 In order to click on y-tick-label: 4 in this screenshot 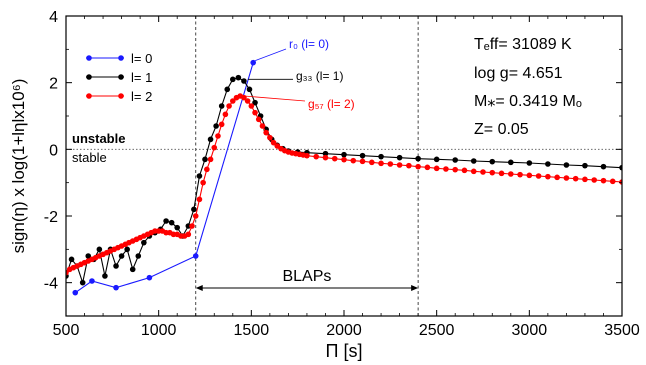, I will do `click(53, 17)`.